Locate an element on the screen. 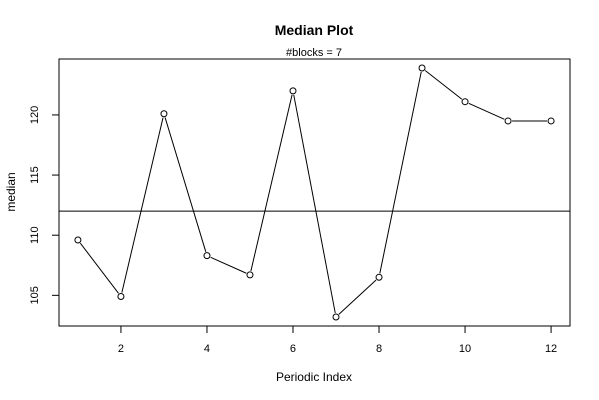  x-tick-label: 2 is located at coordinates (121, 349).